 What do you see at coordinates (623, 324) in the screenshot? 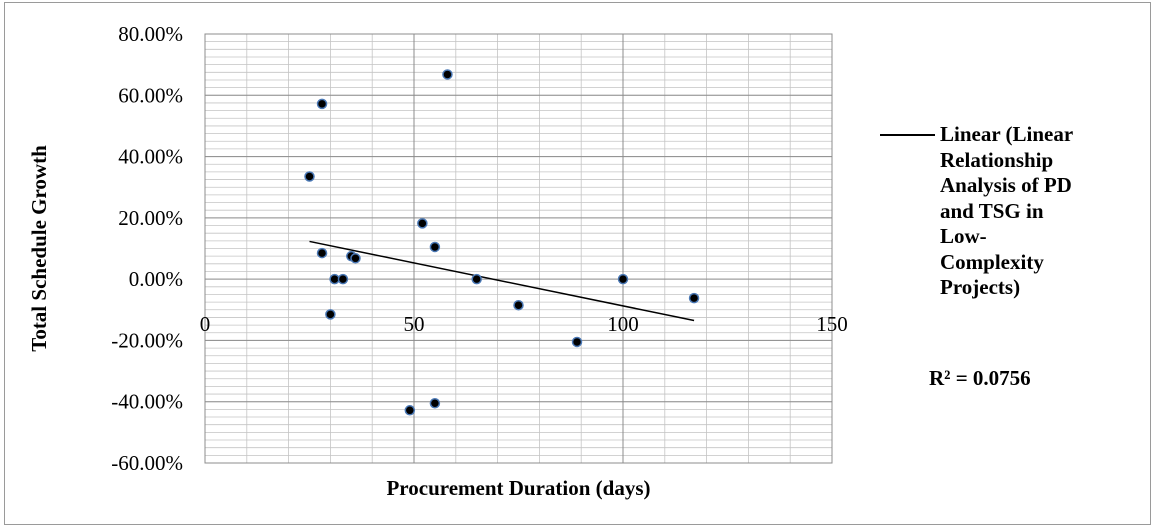
I see `x-tick-label: 100` at bounding box center [623, 324].